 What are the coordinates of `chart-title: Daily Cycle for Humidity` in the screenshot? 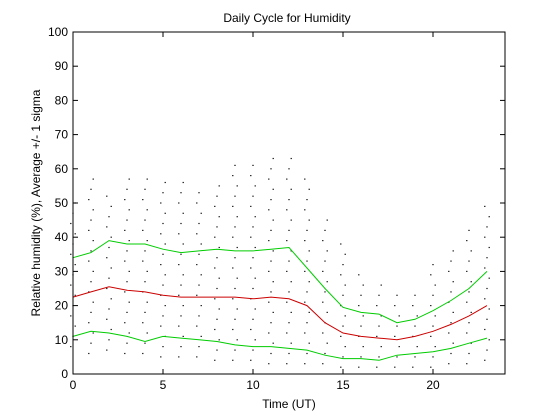 It's located at (286, 18).